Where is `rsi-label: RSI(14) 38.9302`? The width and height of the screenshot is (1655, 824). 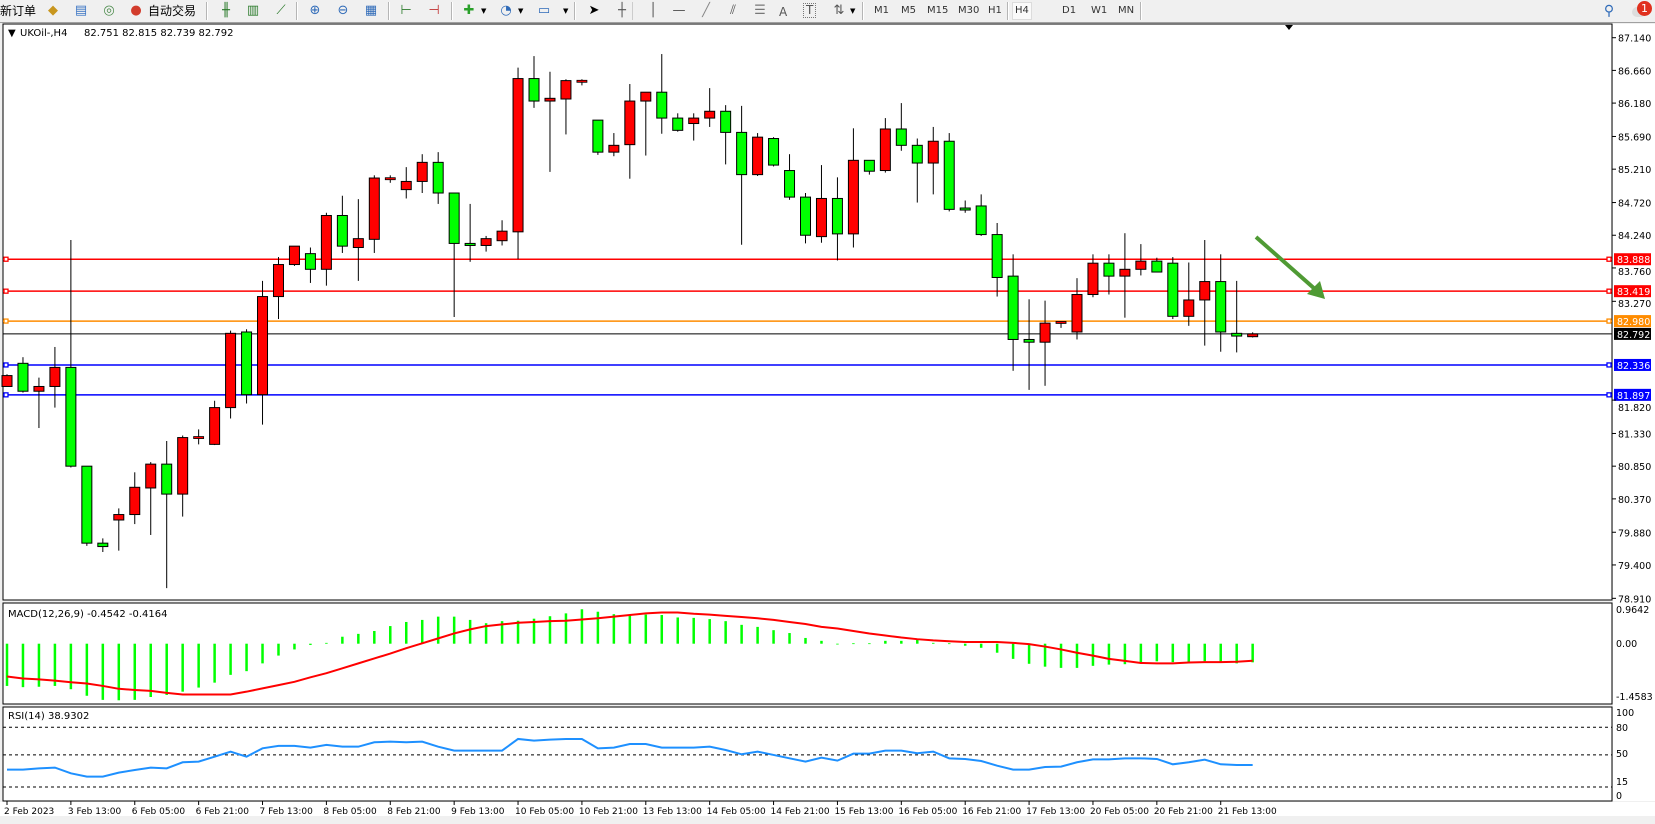 rsi-label: RSI(14) 38.9302 is located at coordinates (48, 716).